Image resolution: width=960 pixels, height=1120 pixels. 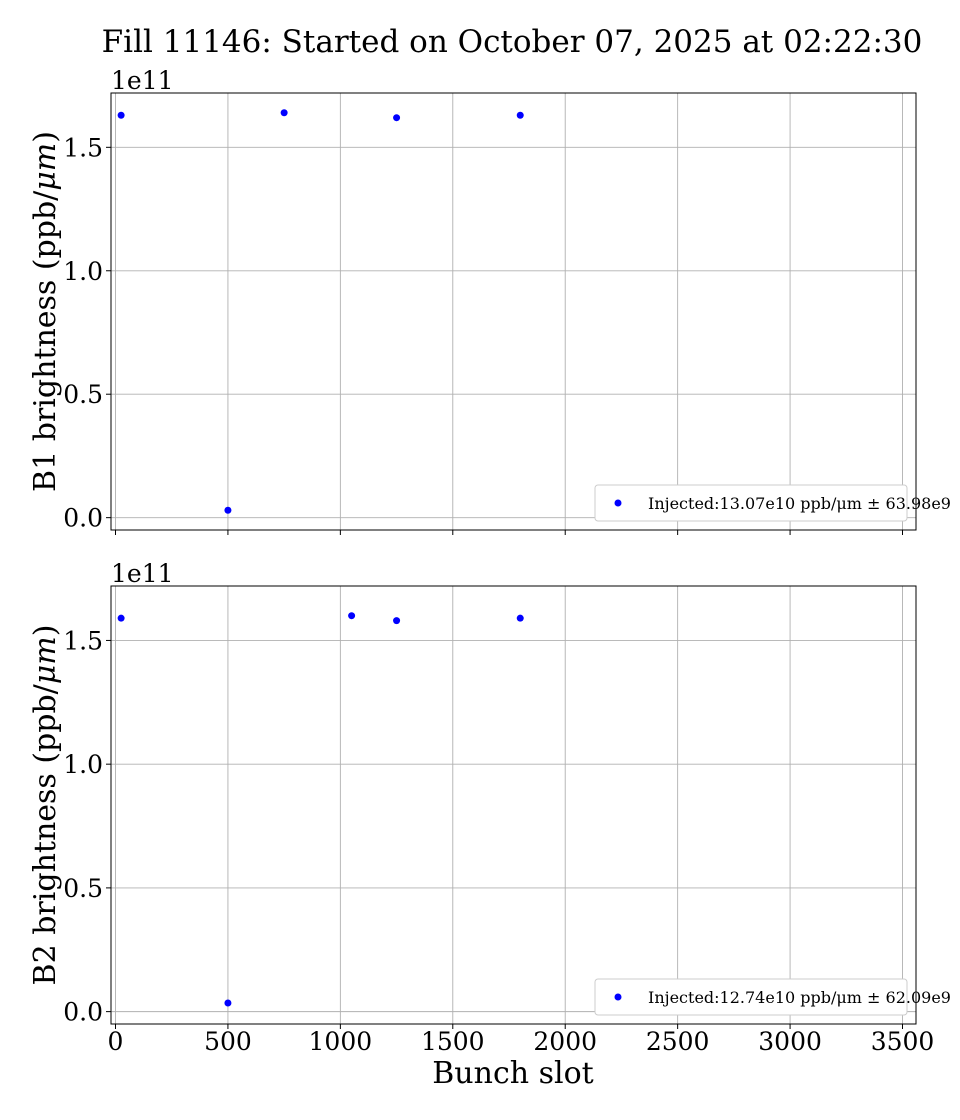 What do you see at coordinates (341, 1041) in the screenshot?
I see `x-tick-label: 1000` at bounding box center [341, 1041].